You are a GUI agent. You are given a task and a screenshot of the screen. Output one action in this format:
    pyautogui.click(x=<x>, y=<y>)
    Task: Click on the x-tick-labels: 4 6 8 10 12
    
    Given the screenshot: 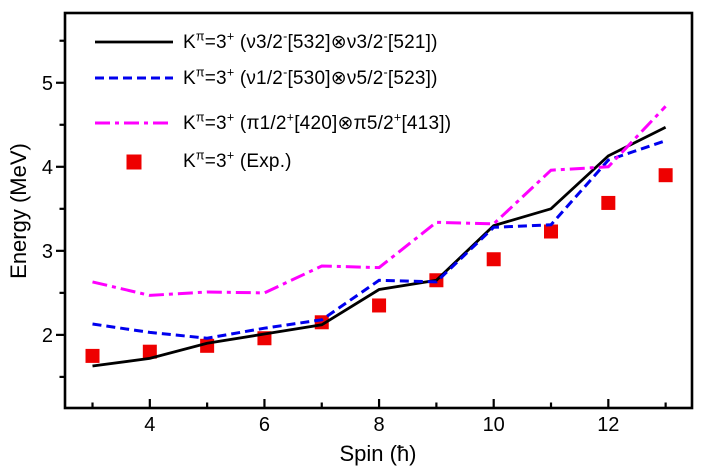 What is the action you would take?
    pyautogui.click(x=381, y=425)
    